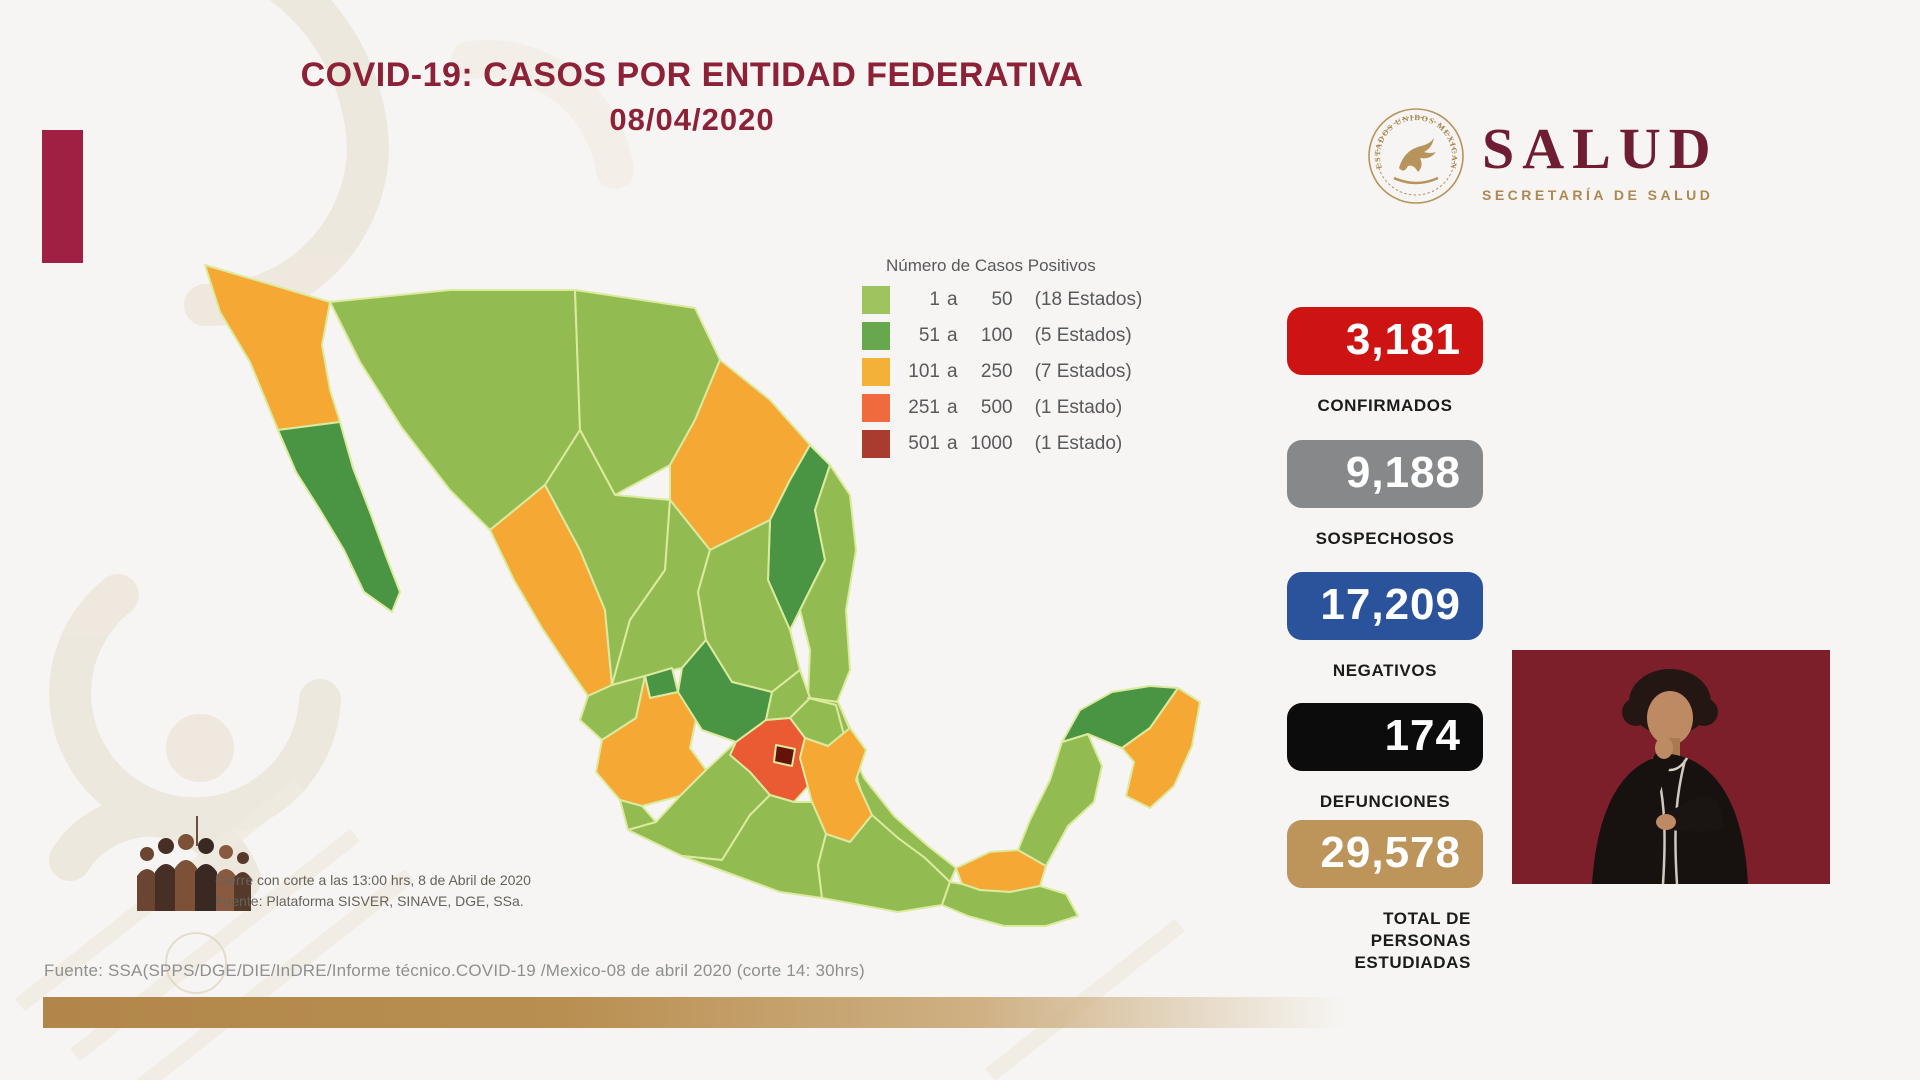  I want to click on state-campeche, so click(1060, 800).